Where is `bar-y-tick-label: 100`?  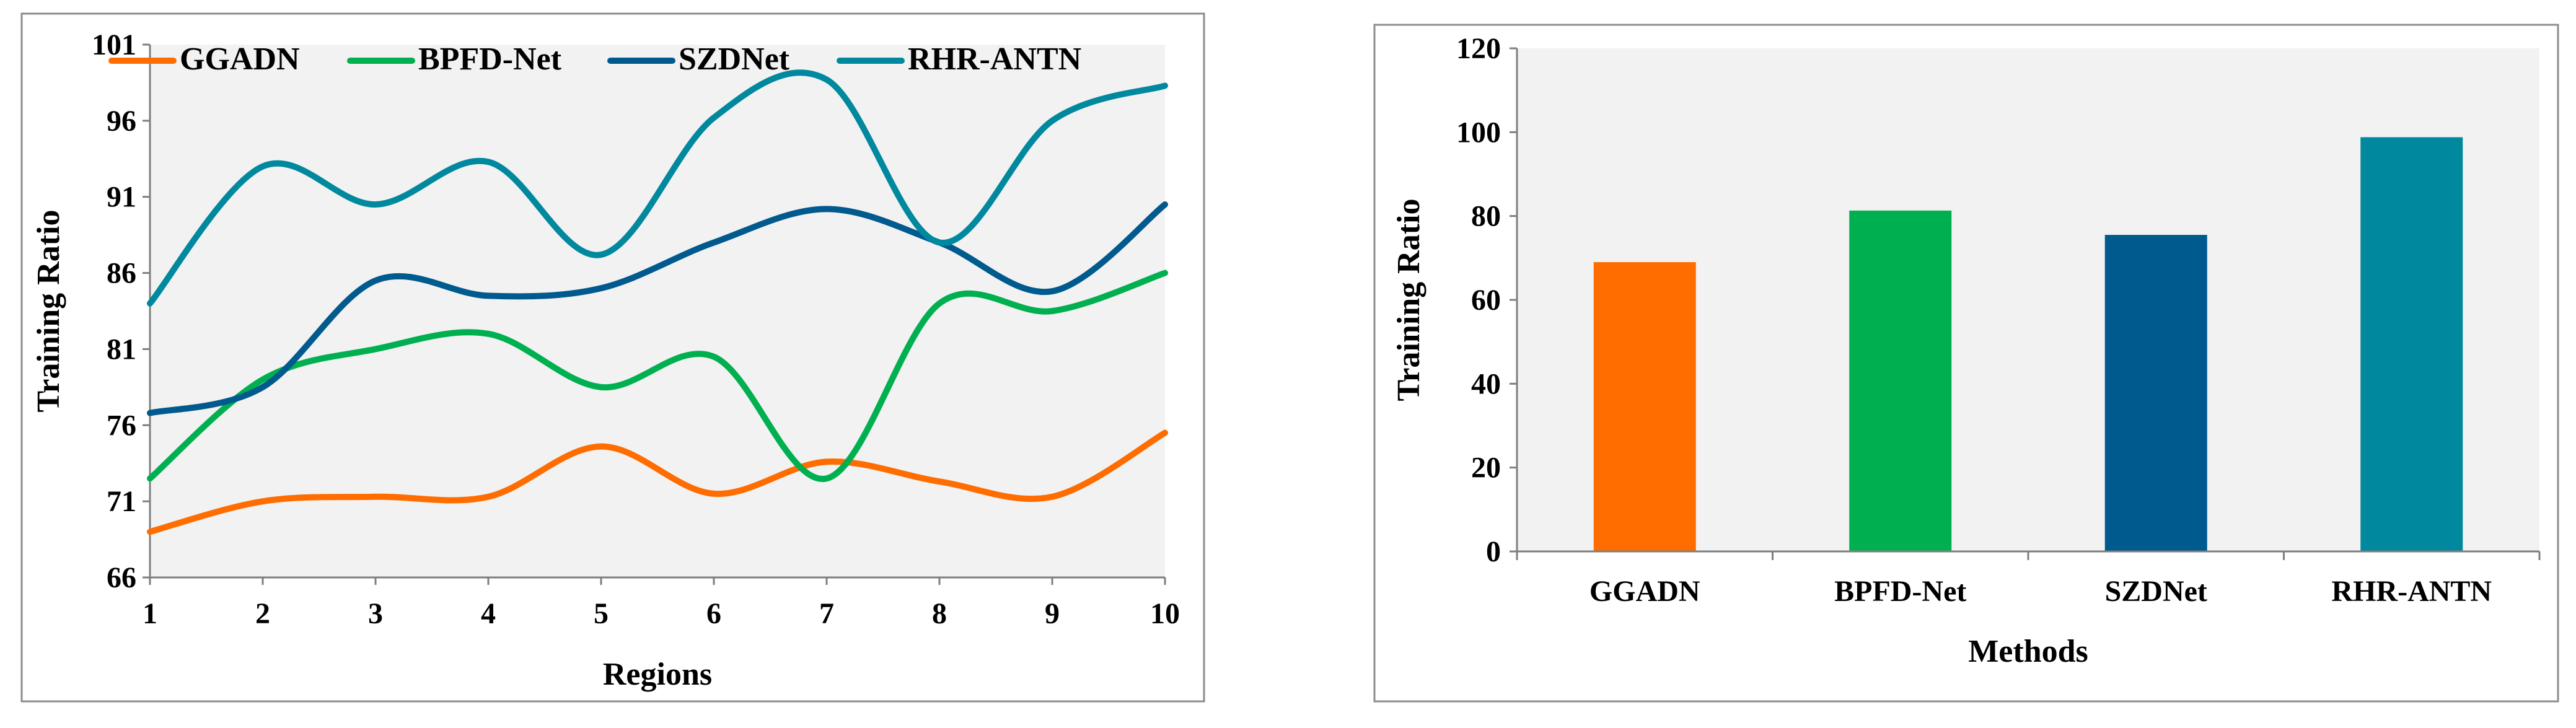 bar-y-tick-label: 100 is located at coordinates (1478, 133).